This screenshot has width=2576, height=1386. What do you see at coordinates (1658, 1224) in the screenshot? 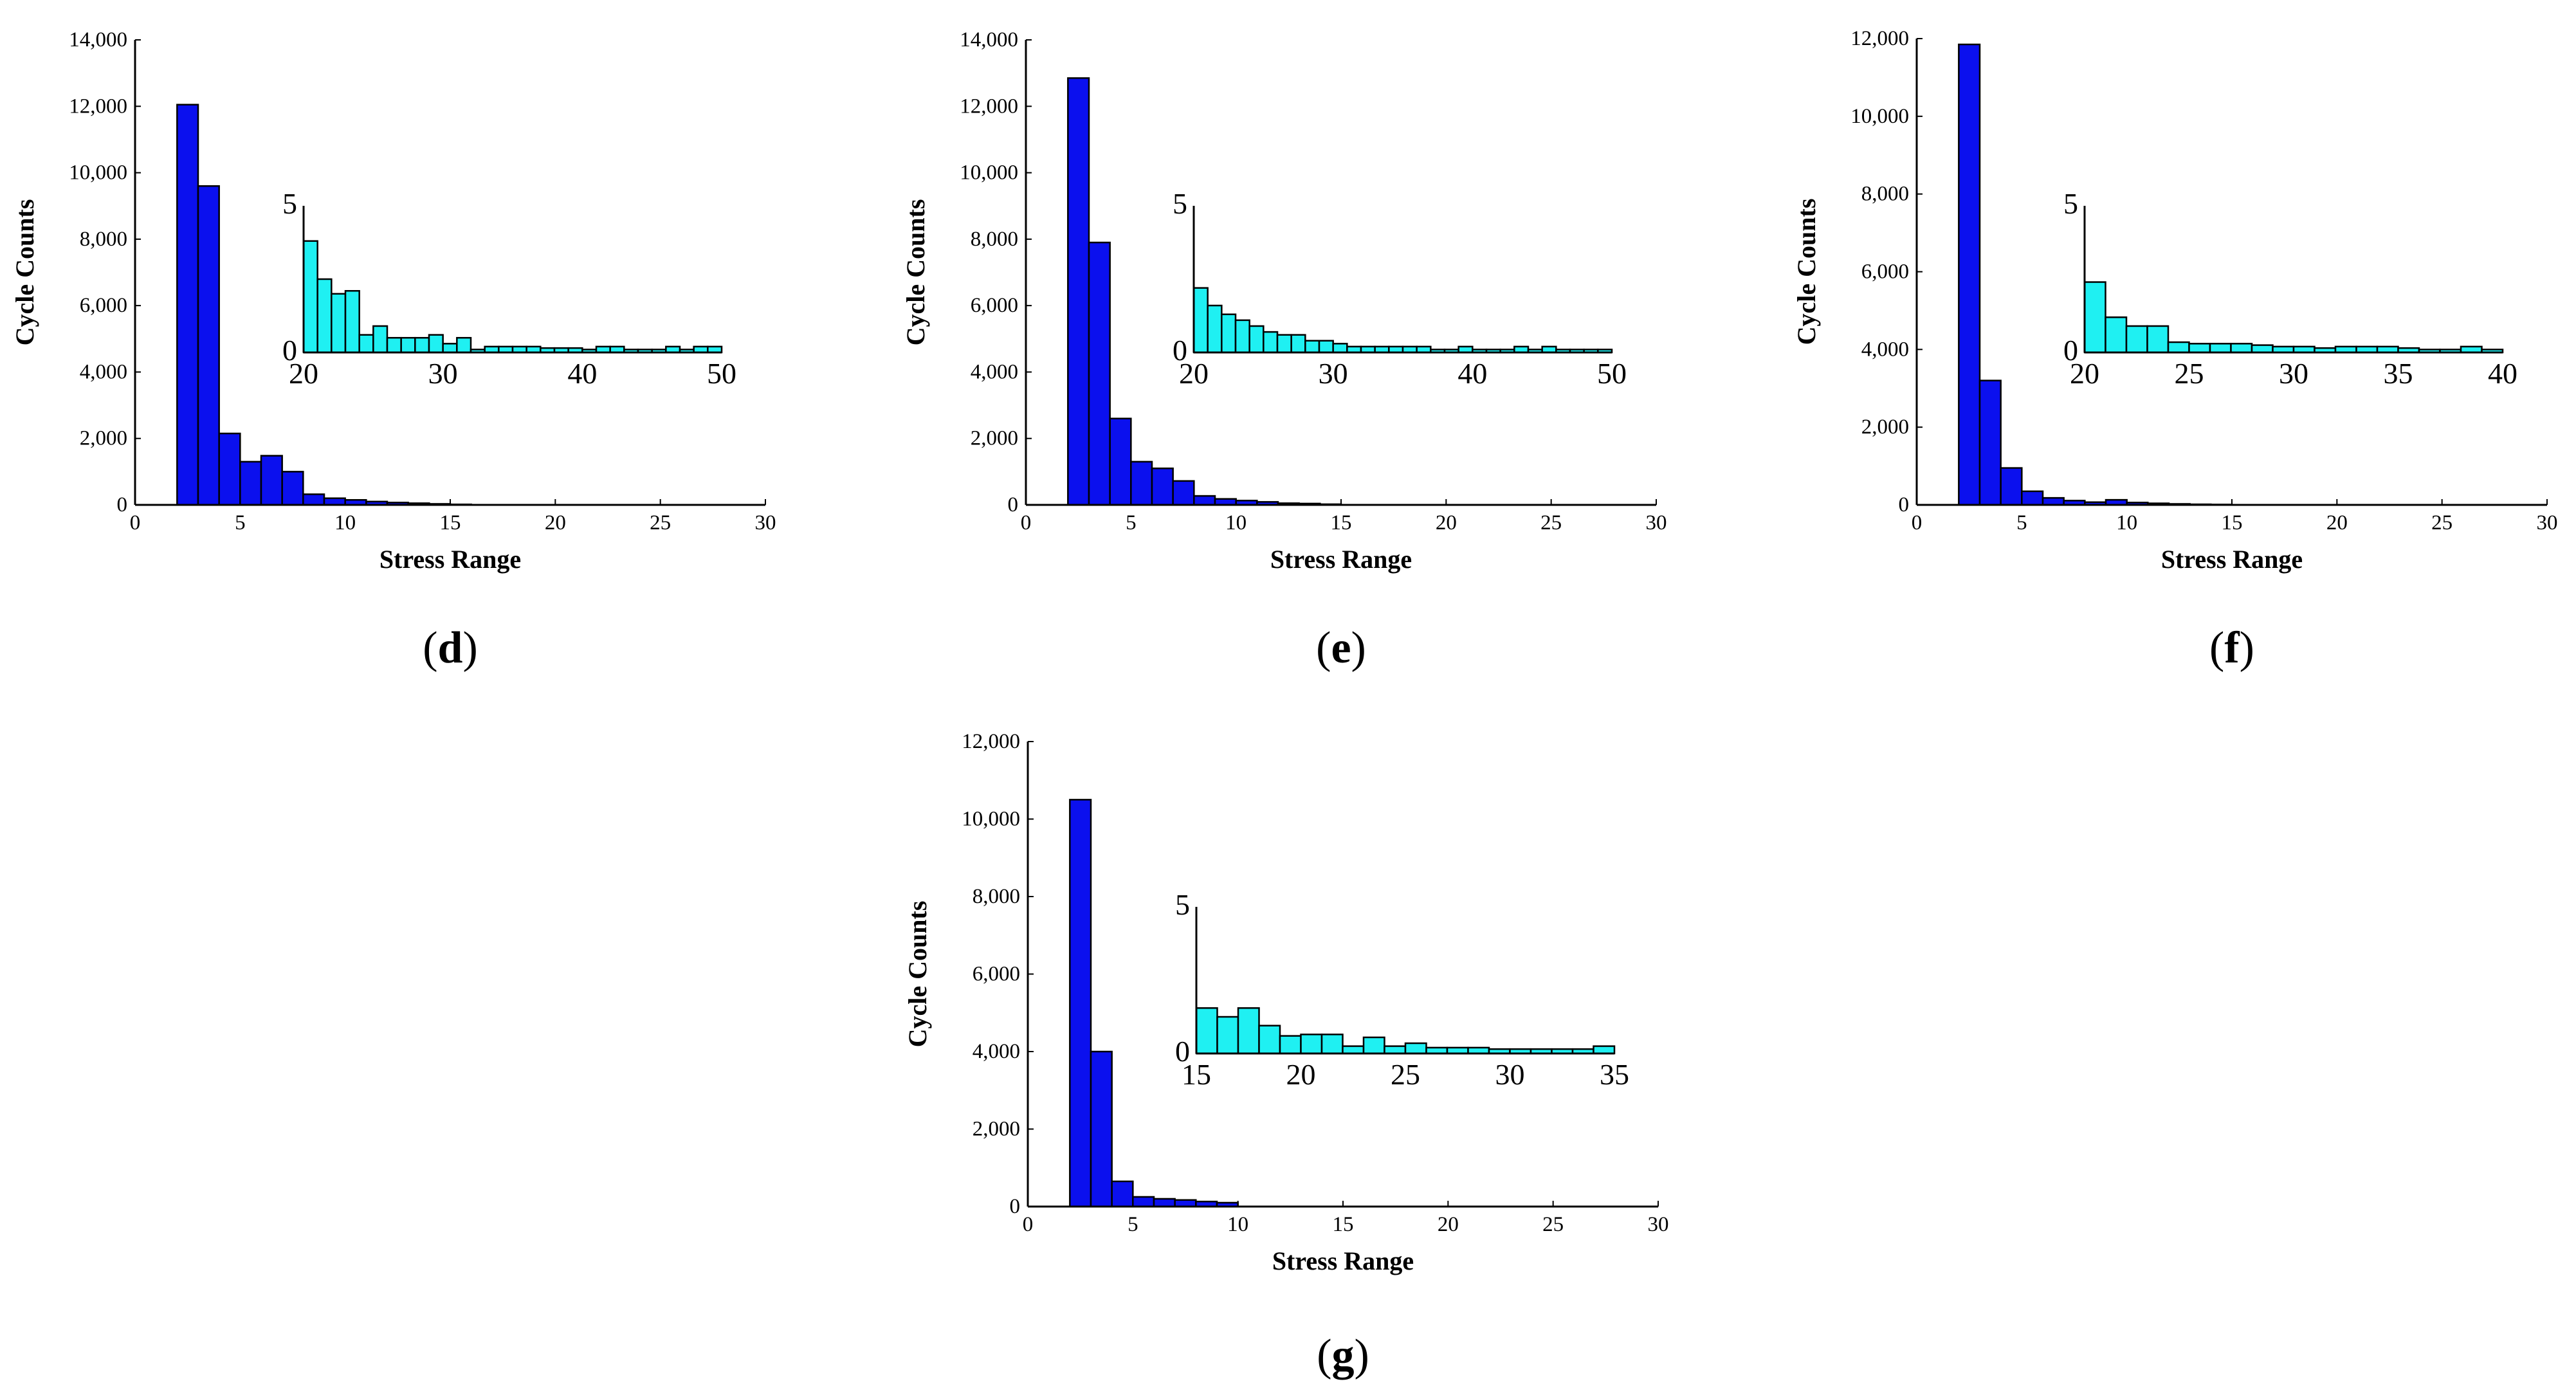
I see `main-x-tick-label: 30` at bounding box center [1658, 1224].